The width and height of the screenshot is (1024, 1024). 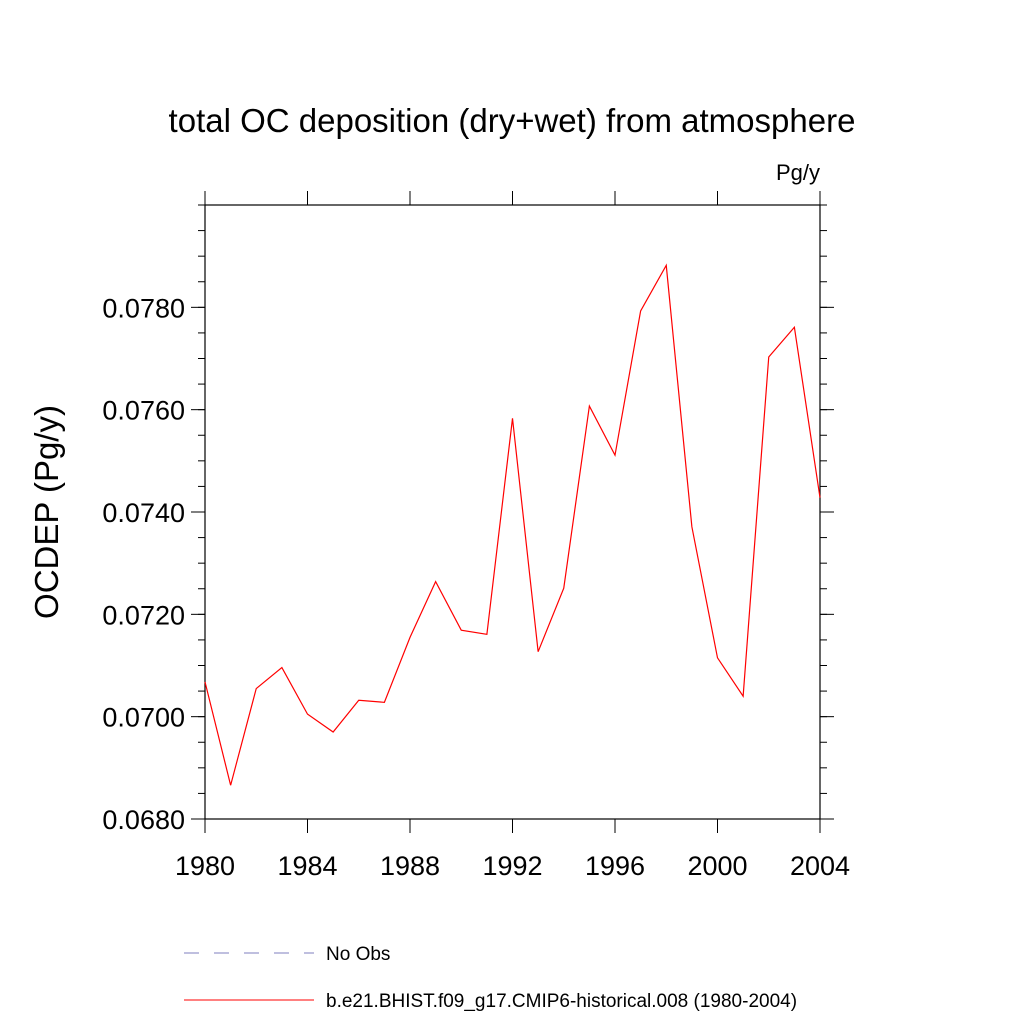 What do you see at coordinates (798, 172) in the screenshot?
I see `units-label: Pg/y` at bounding box center [798, 172].